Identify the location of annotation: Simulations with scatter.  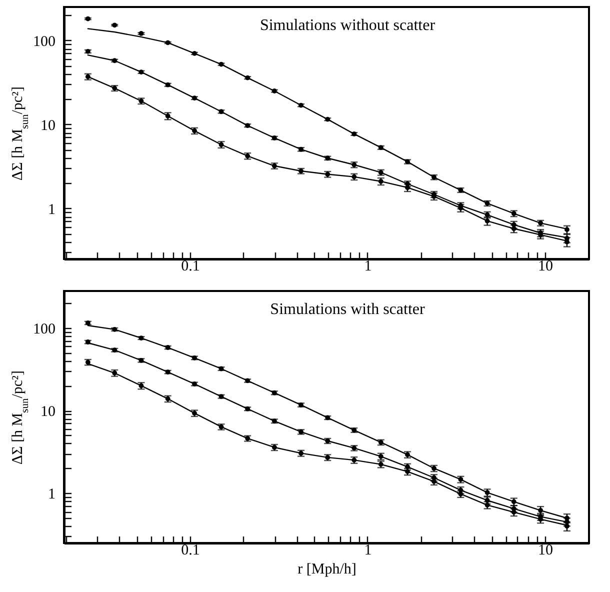
(348, 309).